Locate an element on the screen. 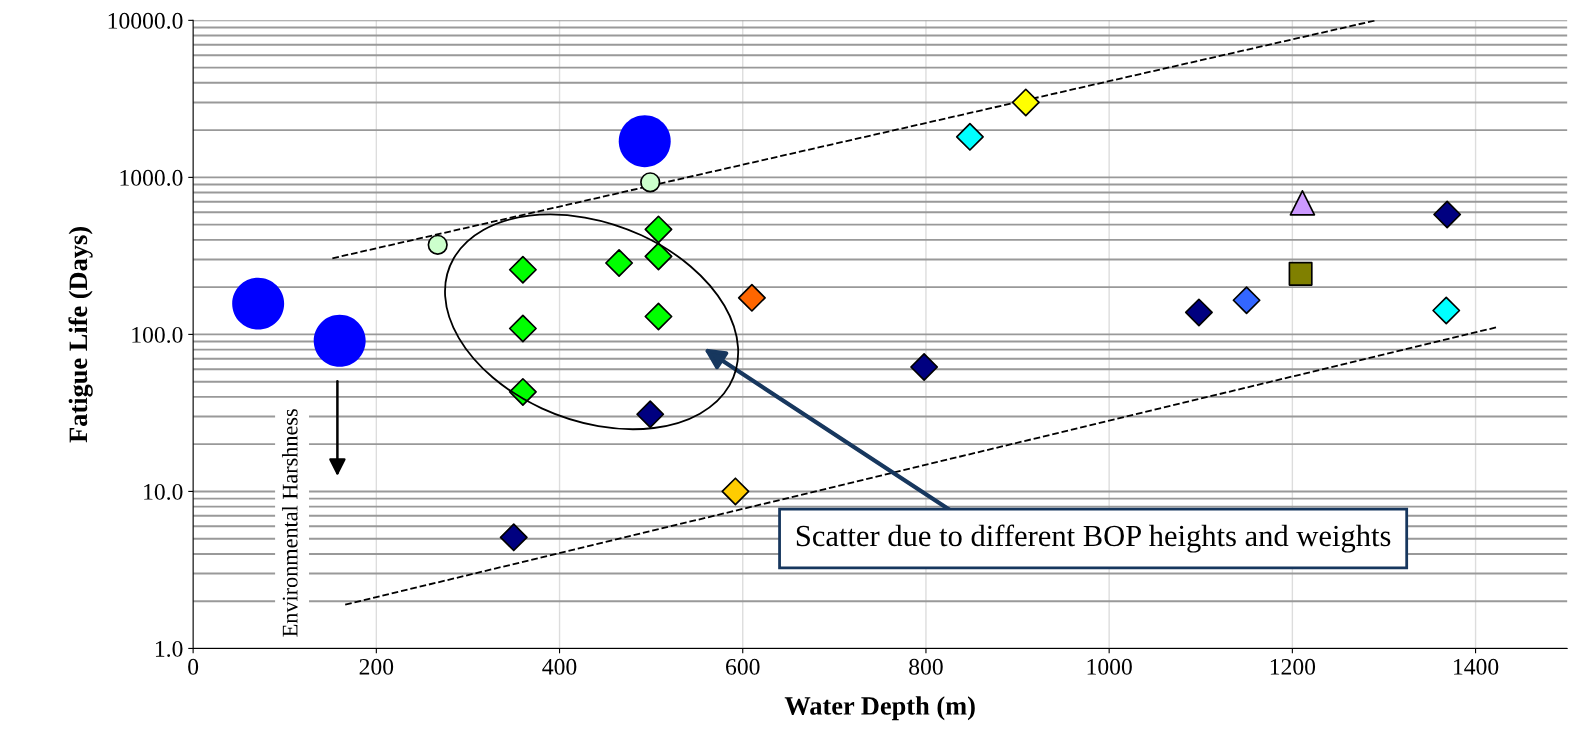 The image size is (1583, 754). y-tick-label: 1000.0 is located at coordinates (151, 177).